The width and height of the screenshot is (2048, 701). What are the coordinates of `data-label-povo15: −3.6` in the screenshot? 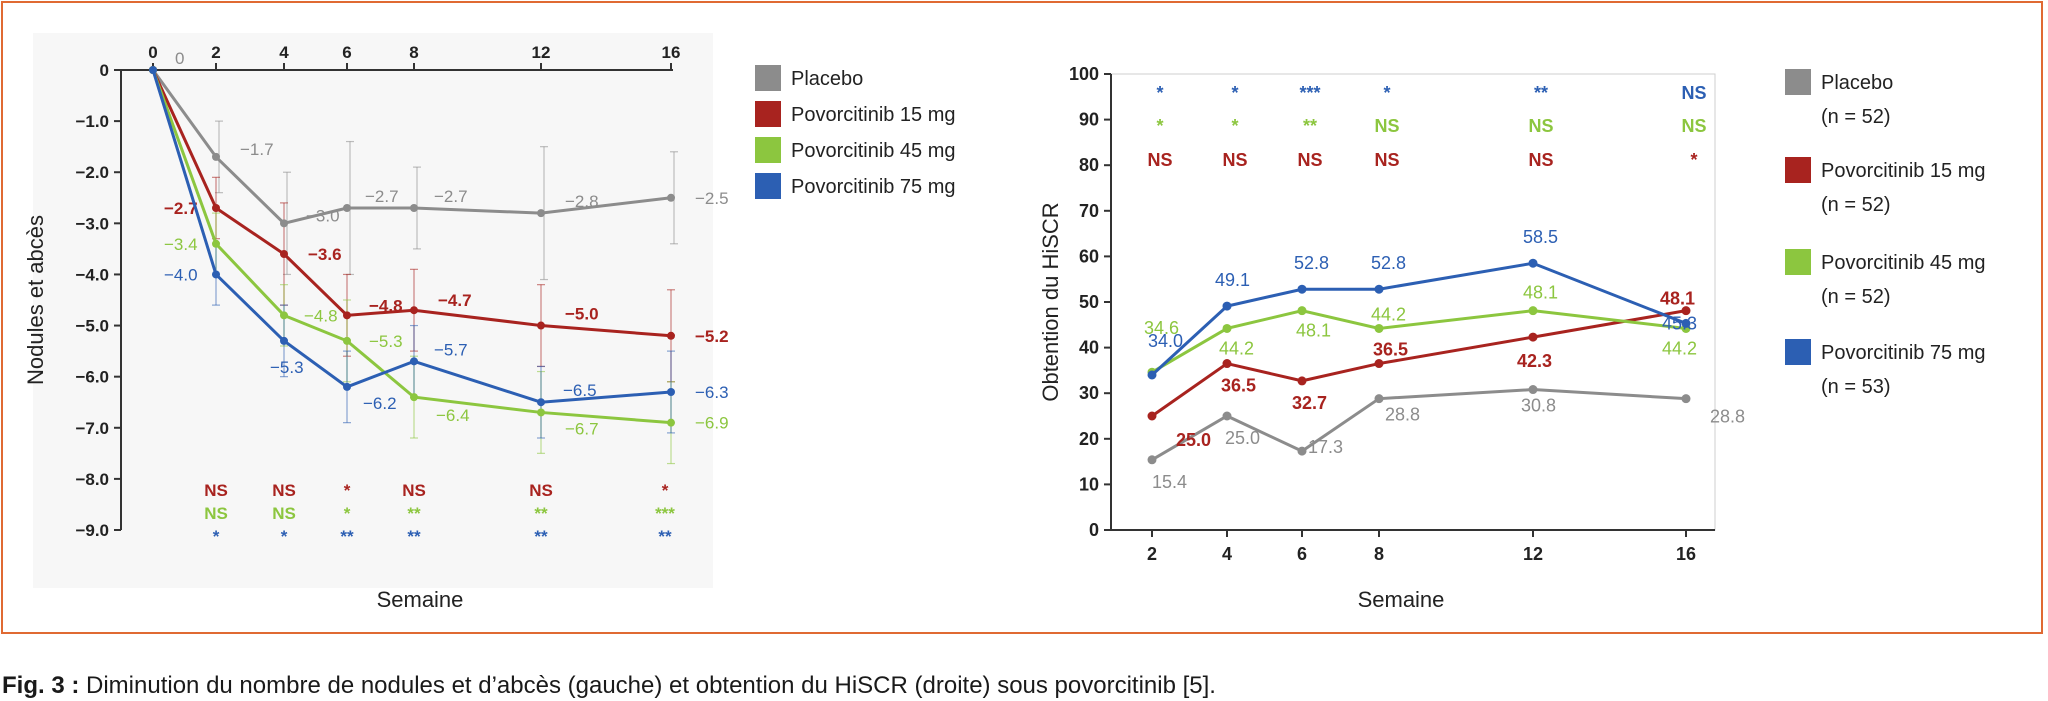 It's located at (325, 254).